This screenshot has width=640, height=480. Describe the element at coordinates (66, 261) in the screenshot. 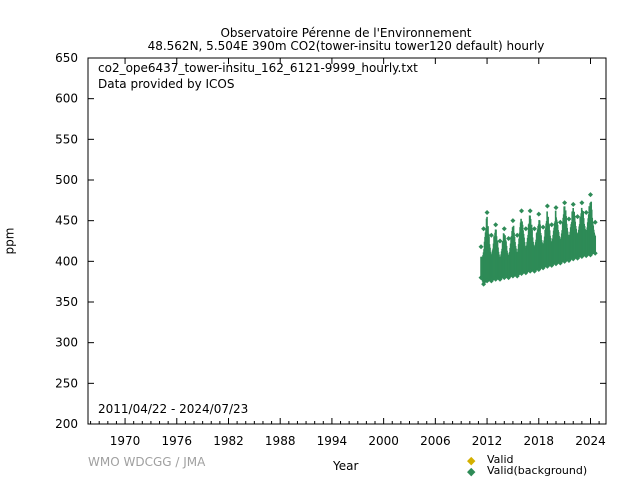

I see `y-tick-label: 400` at that location.